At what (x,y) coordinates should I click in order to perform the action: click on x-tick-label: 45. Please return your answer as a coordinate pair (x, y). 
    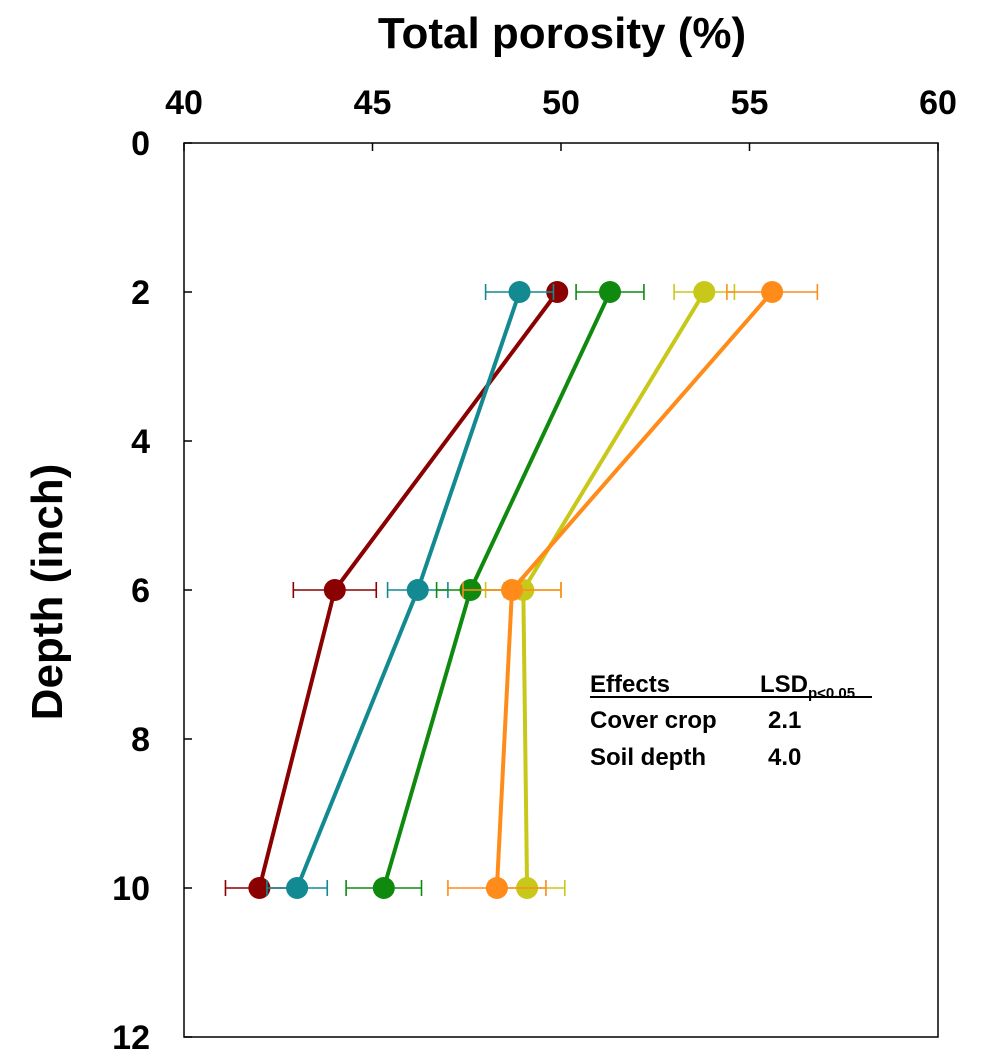
    Looking at the image, I should click on (373, 103).